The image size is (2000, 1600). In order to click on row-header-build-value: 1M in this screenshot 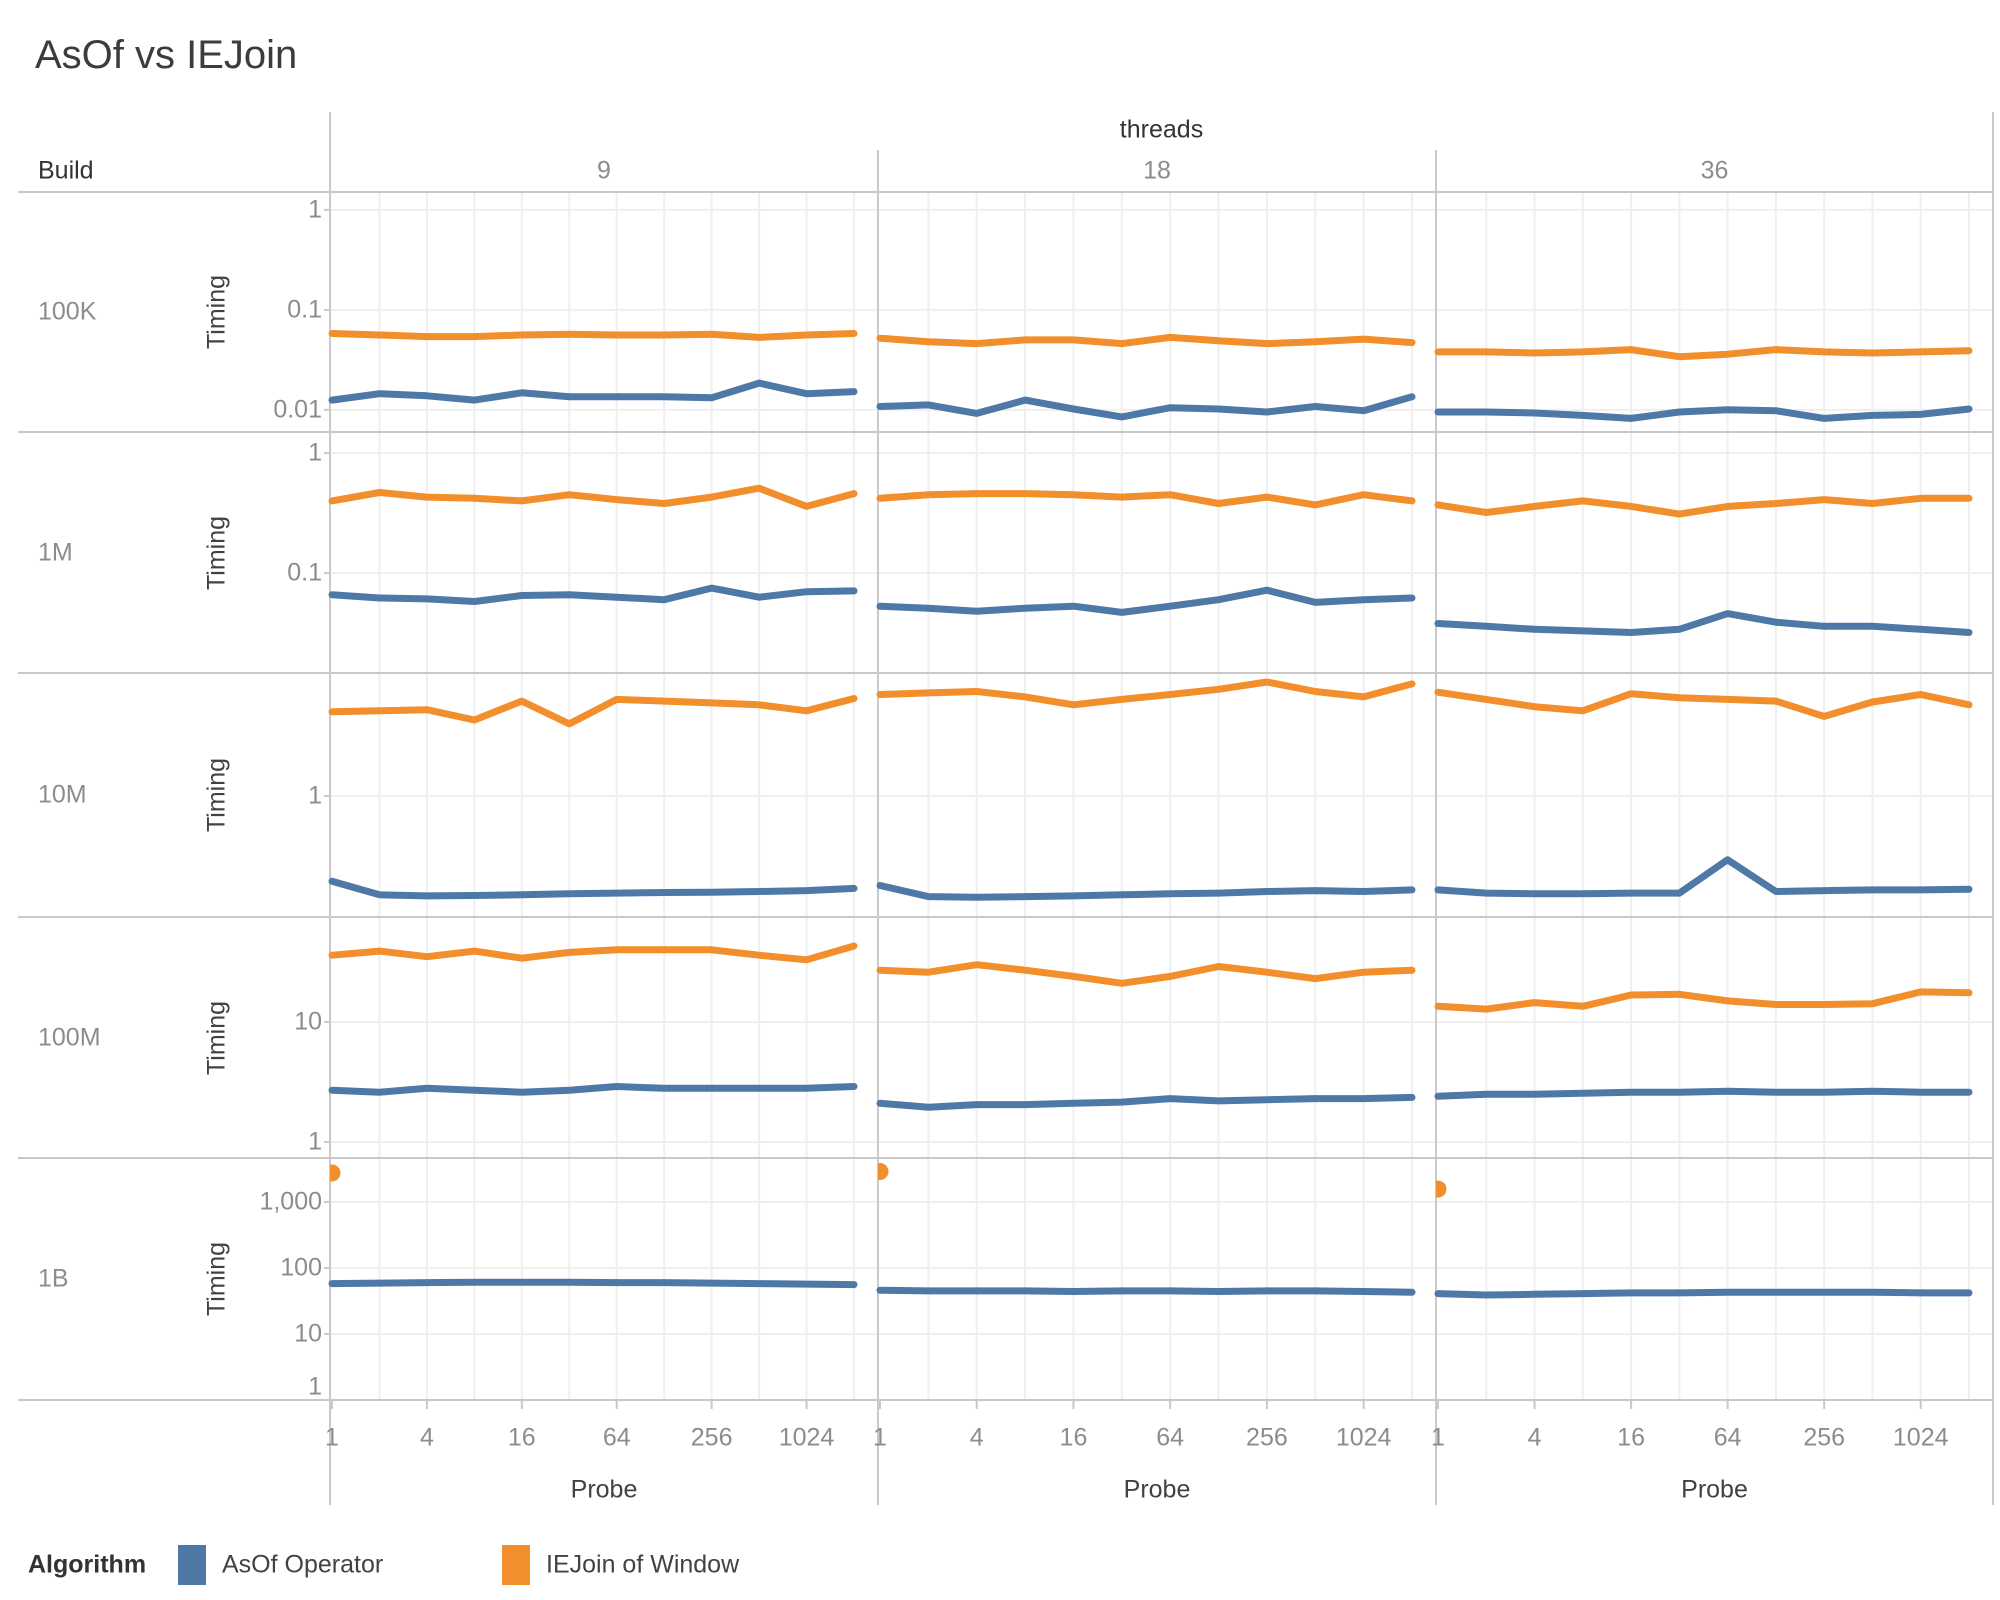, I will do `click(55, 552)`.